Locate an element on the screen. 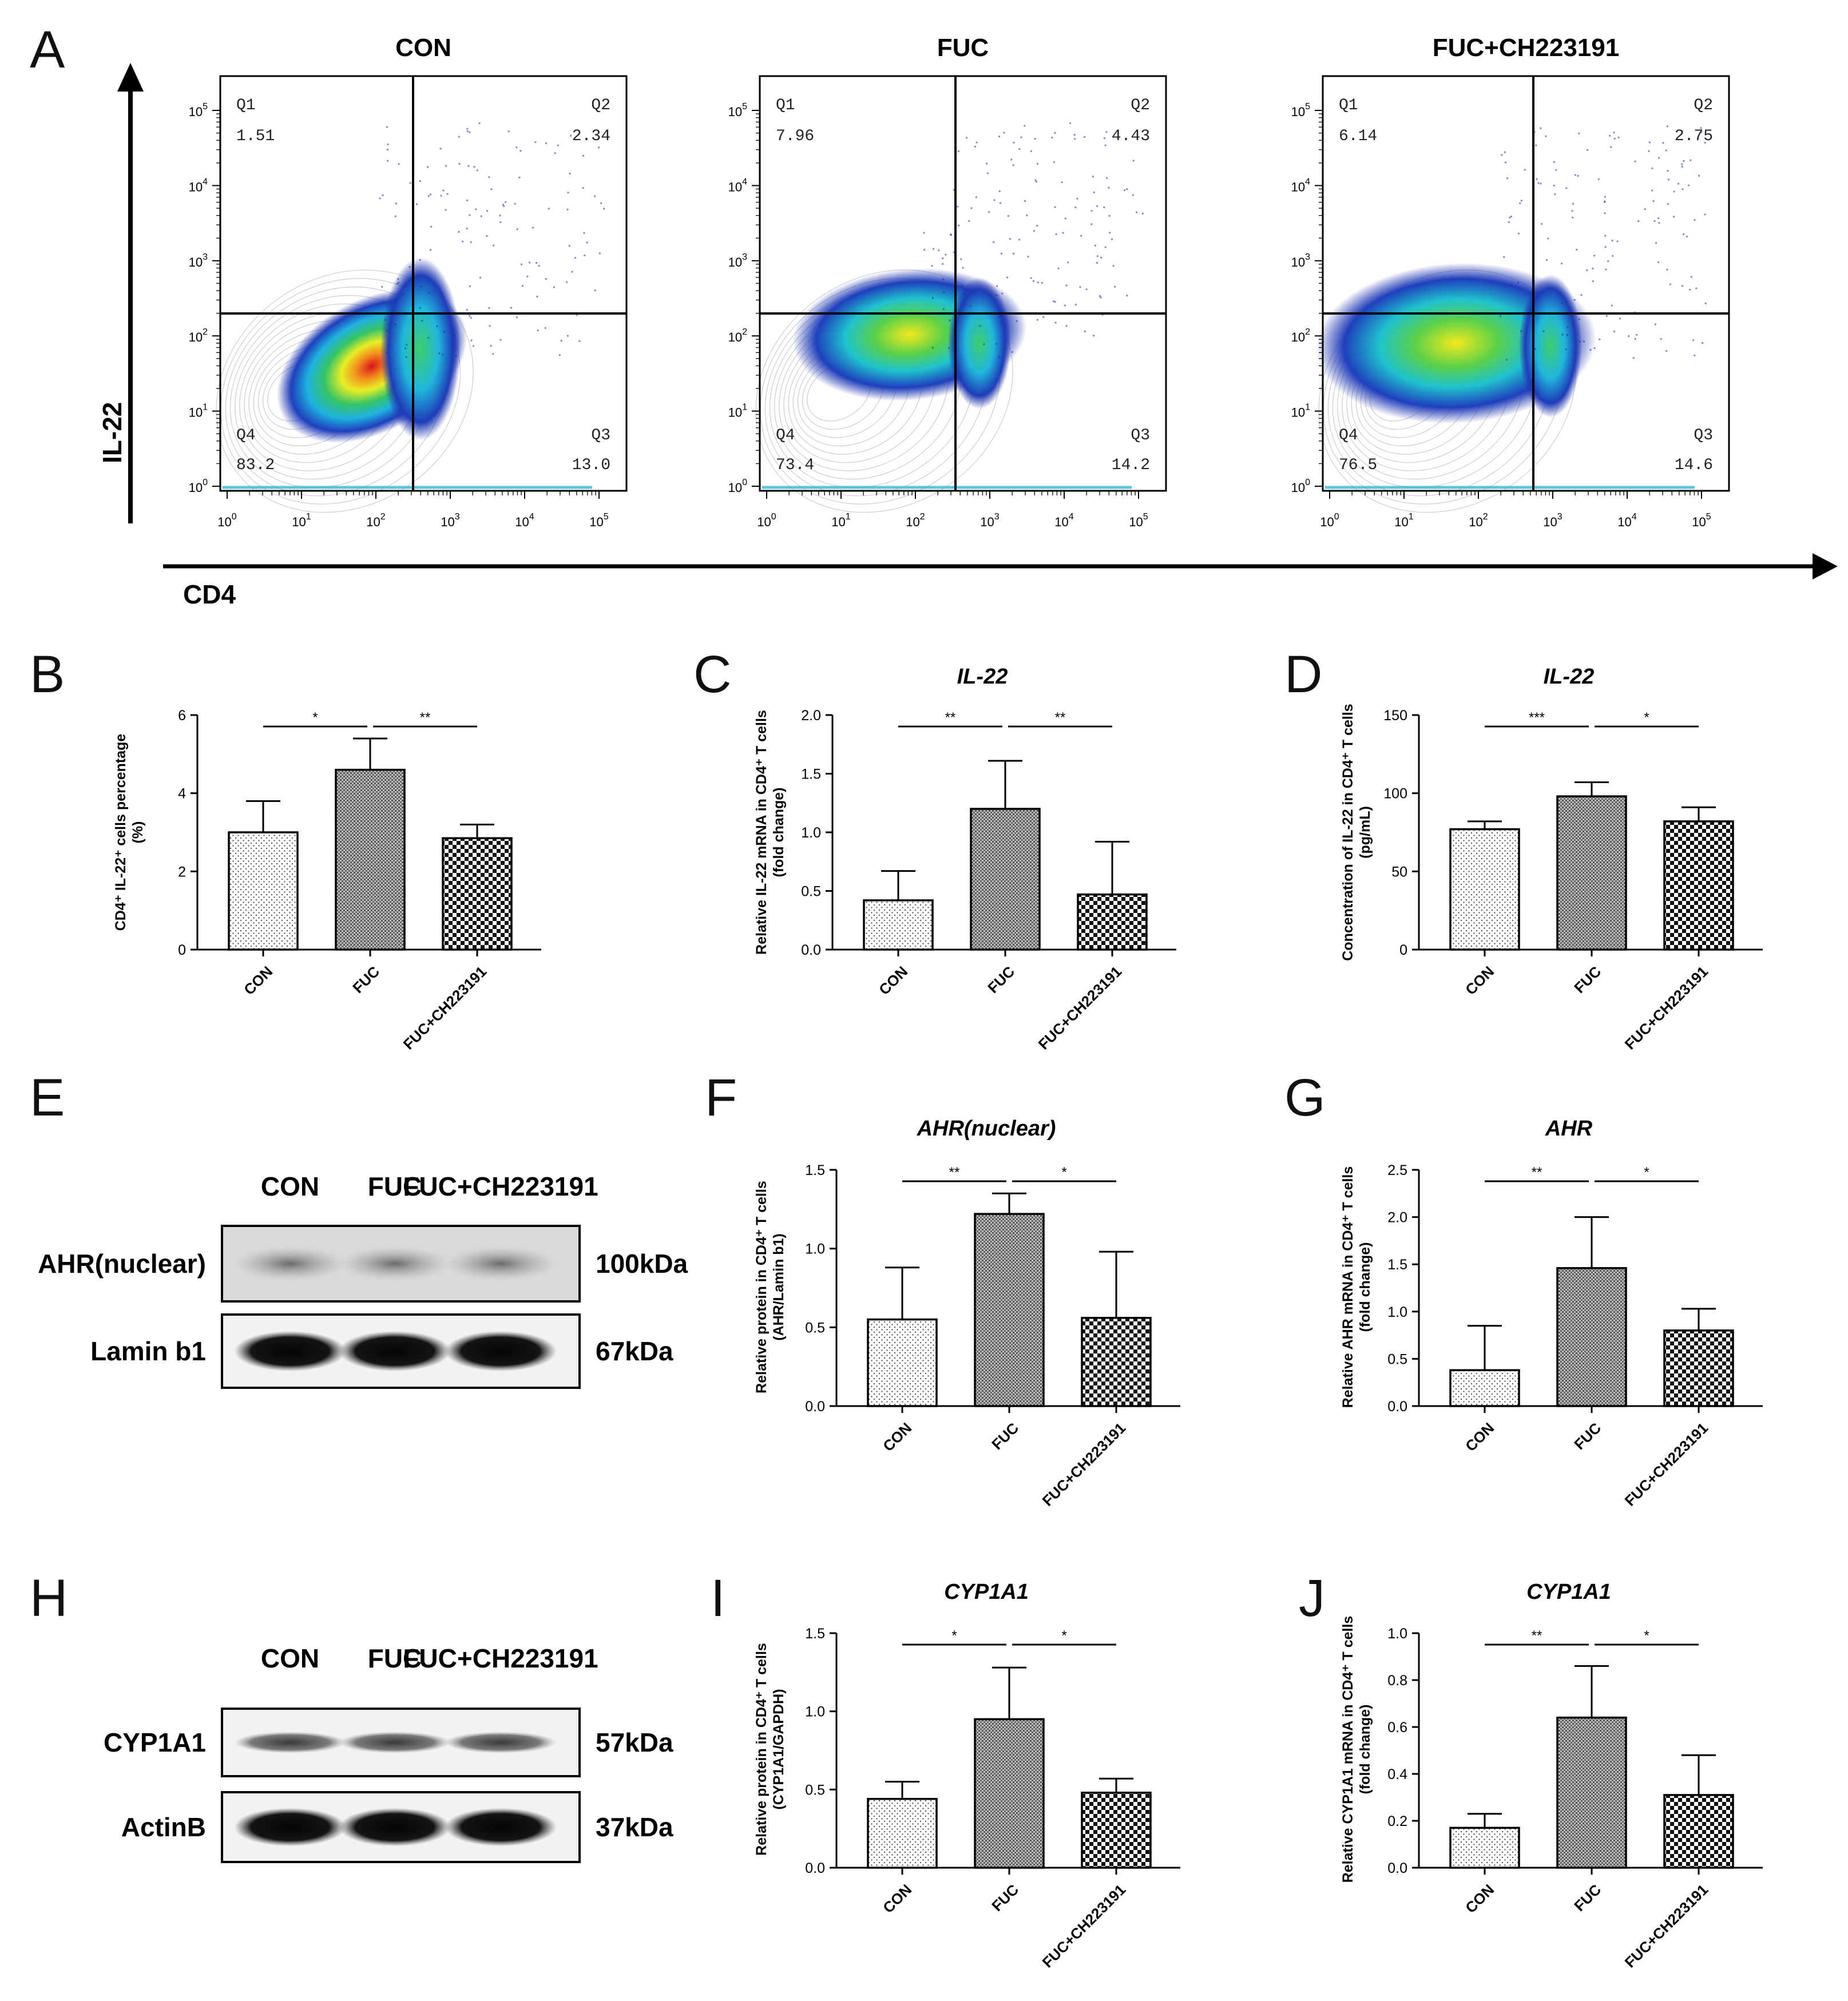 The height and width of the screenshot is (2001, 1848). quadrant-name: Q3 is located at coordinates (1703, 436).